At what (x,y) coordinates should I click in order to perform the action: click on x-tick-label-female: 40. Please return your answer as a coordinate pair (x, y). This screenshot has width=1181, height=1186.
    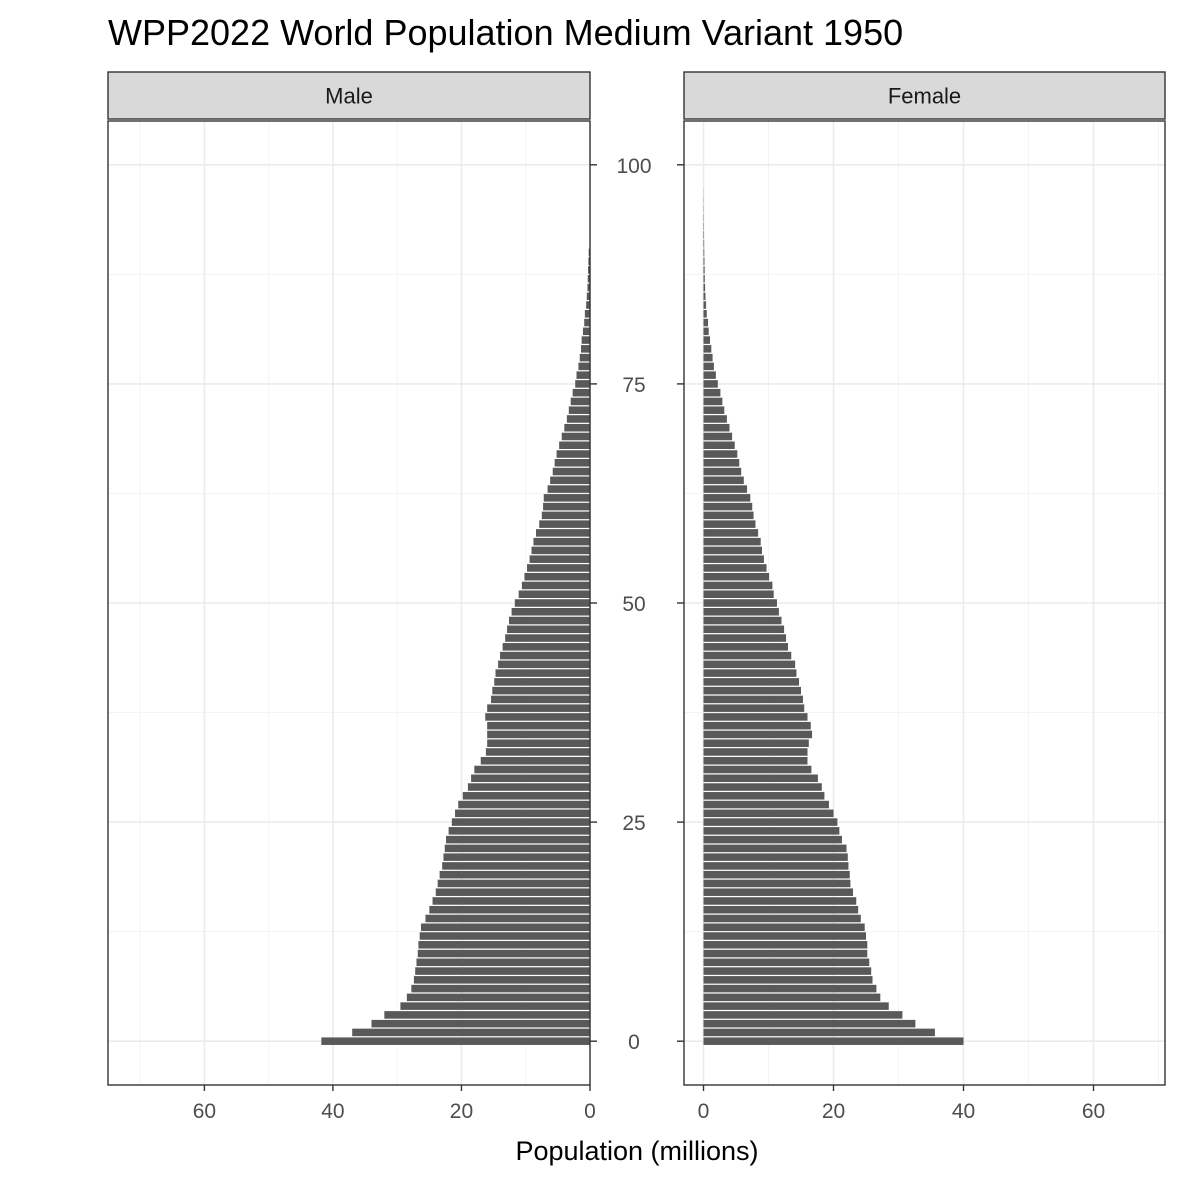
    Looking at the image, I should click on (963, 1111).